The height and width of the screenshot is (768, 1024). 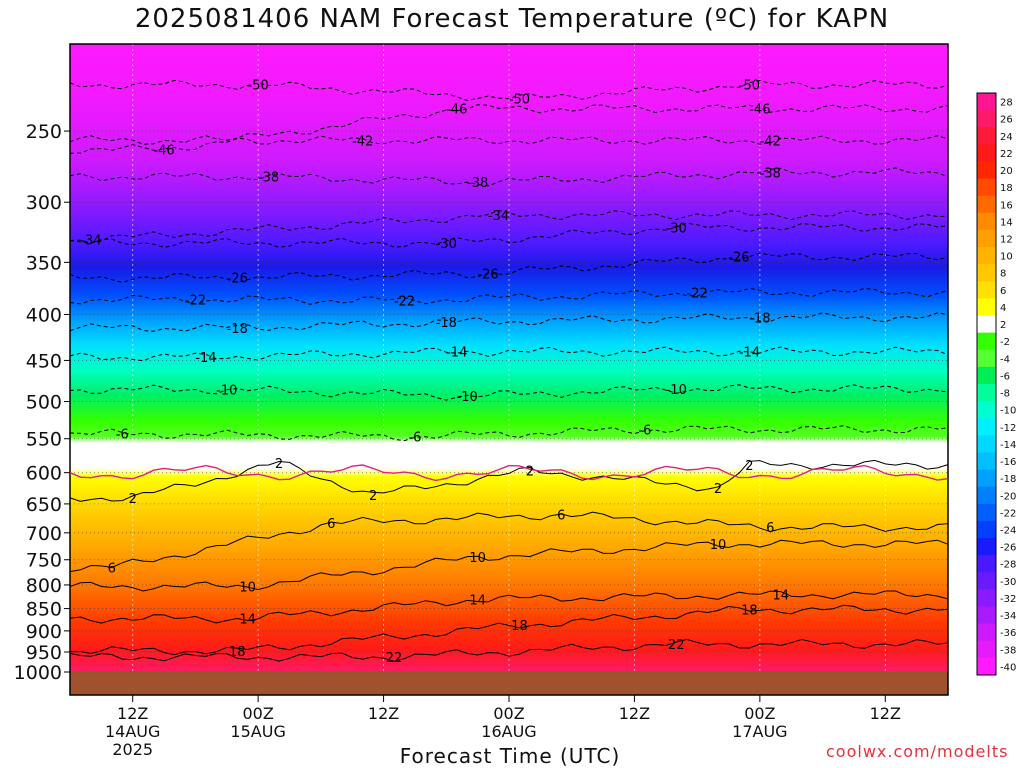 I want to click on colorbar-label-0: 28, so click(x=1006, y=103).